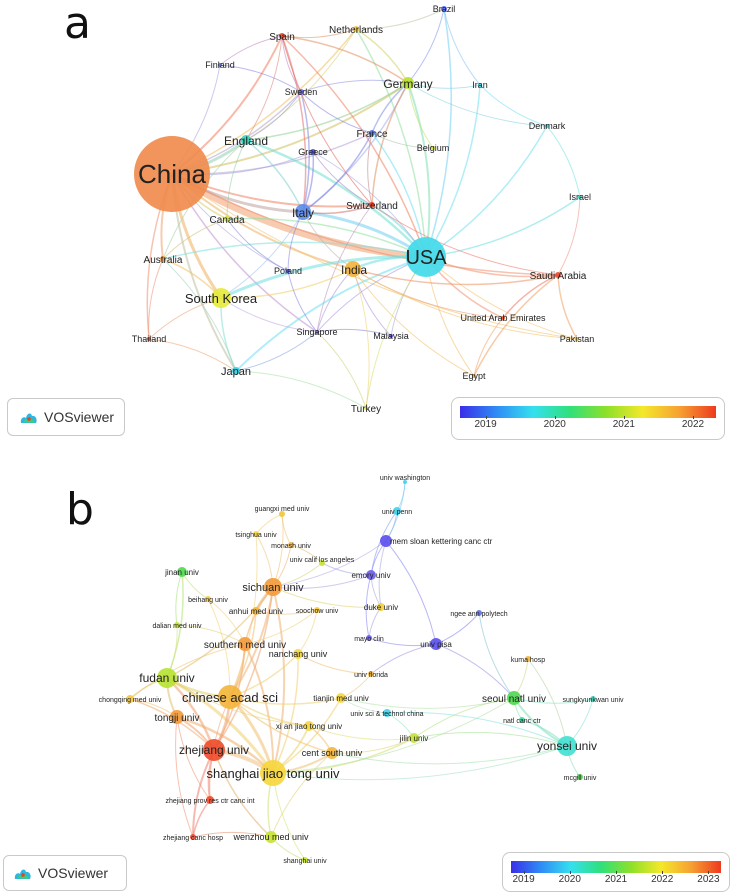 This screenshot has height=894, width=731. I want to click on country-node-south-korea, so click(221, 298).